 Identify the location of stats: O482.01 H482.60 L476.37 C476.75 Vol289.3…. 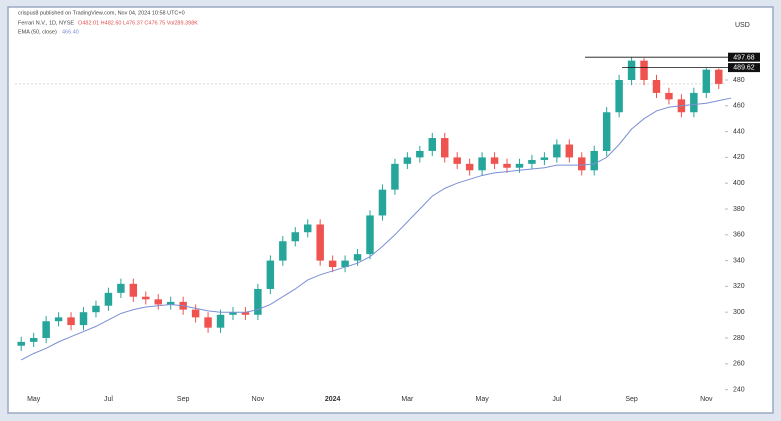
(138, 23).